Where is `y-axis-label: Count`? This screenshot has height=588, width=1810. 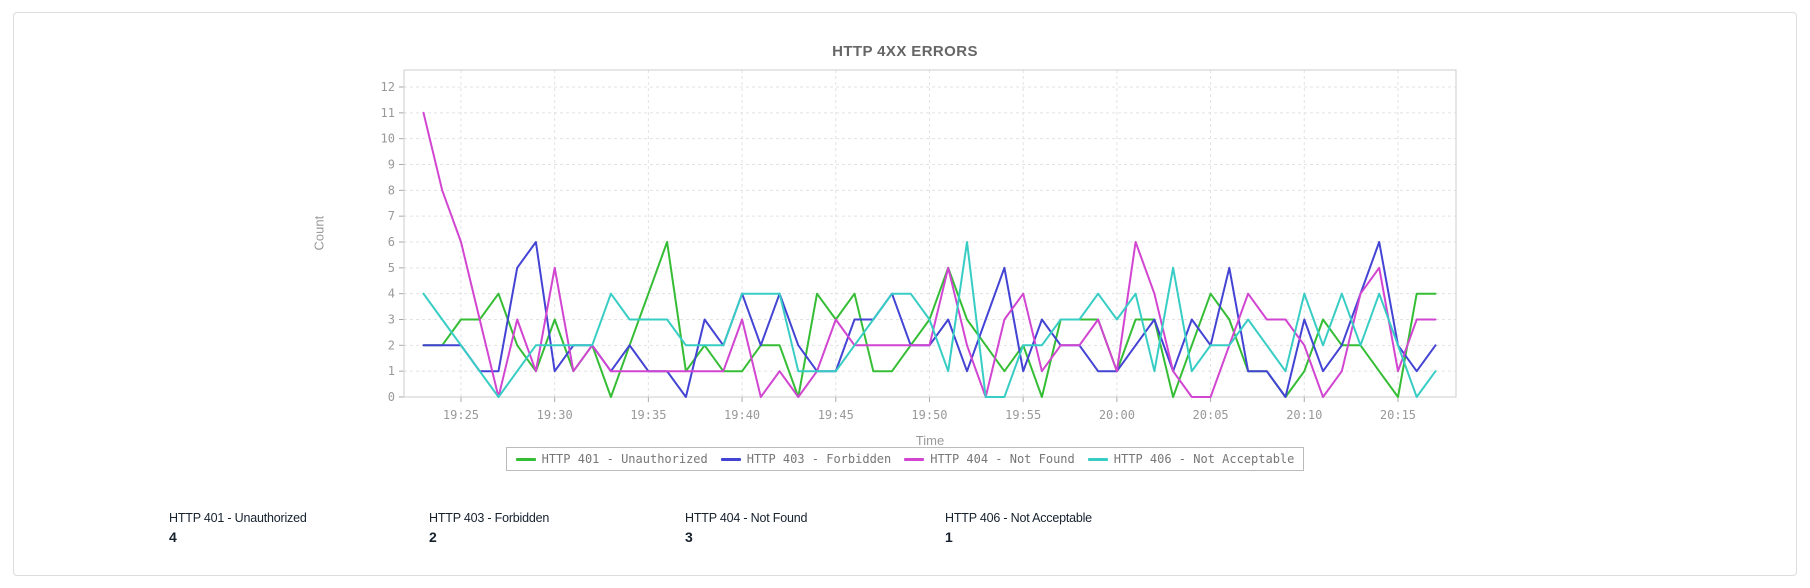
y-axis-label: Count is located at coordinates (319, 233).